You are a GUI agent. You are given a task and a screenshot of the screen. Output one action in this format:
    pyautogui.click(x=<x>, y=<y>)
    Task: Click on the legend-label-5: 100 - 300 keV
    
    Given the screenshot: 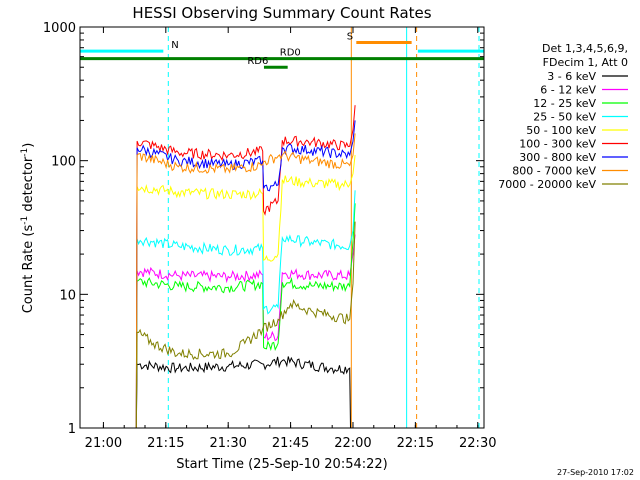 What is the action you would take?
    pyautogui.click(x=557, y=144)
    